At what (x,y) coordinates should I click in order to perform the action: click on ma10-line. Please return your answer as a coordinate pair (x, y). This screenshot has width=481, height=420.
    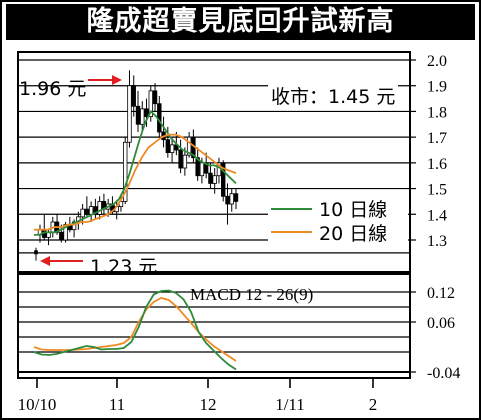
    Looking at the image, I should click on (135, 172).